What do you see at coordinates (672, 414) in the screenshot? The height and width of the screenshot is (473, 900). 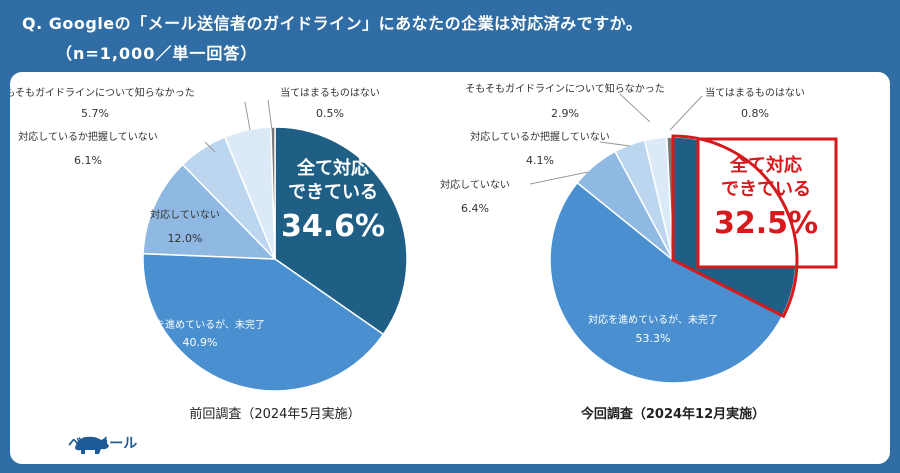 I see `chart-caption: 今回調査（2024年12月実施）` at bounding box center [672, 414].